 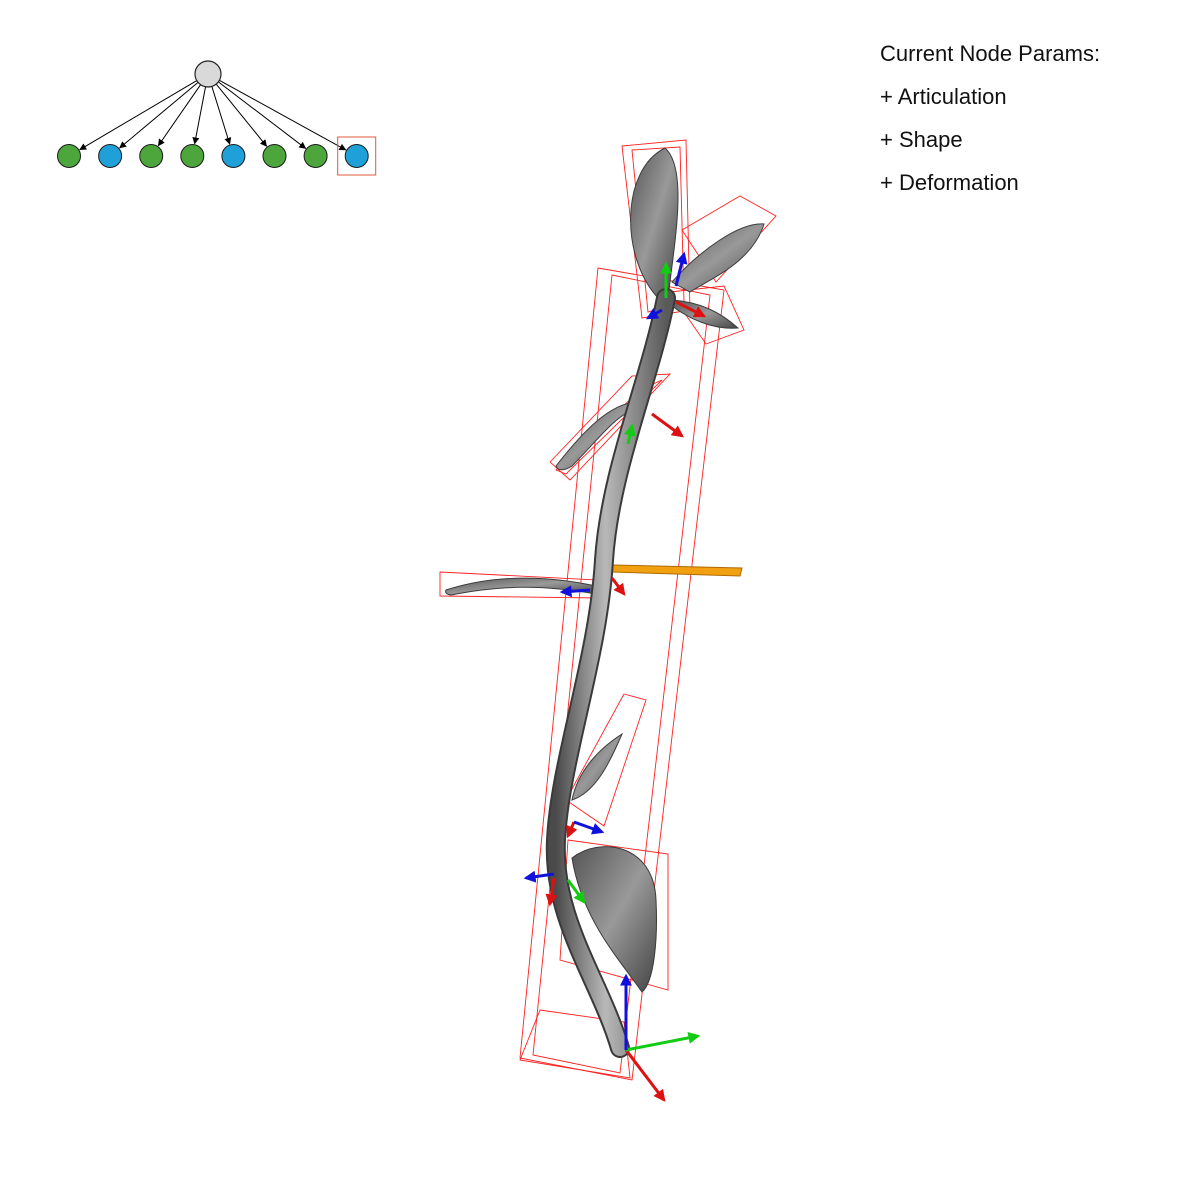 I want to click on axes-left-branch, so click(x=654, y=428).